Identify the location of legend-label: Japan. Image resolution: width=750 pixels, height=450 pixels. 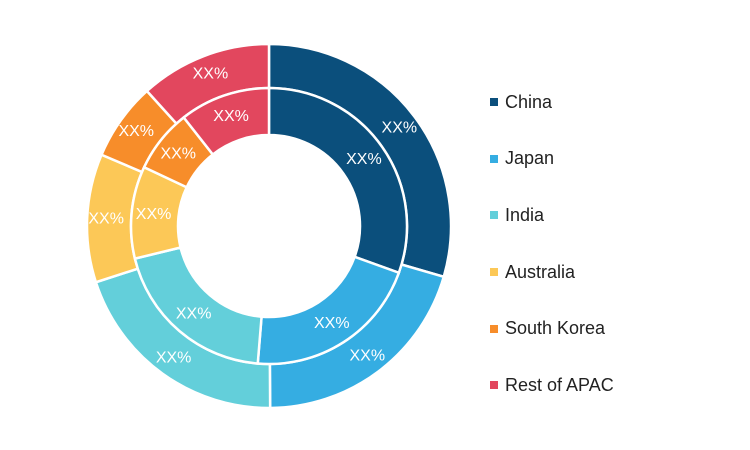
(530, 158).